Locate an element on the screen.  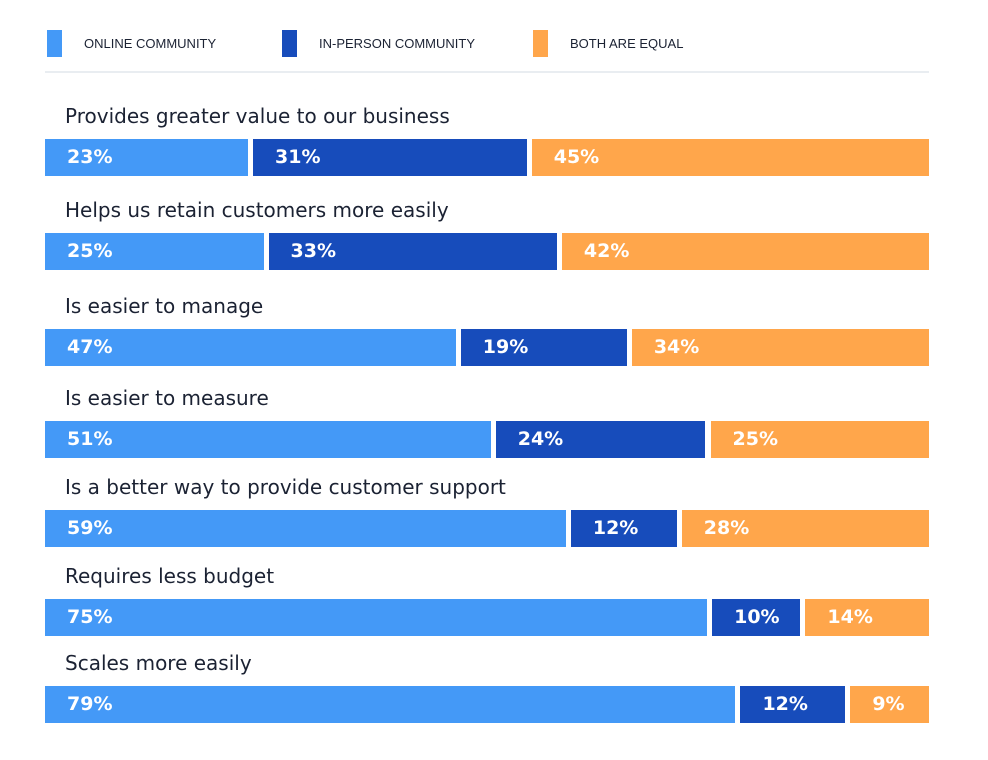
bar-segment: 75% is located at coordinates (376, 617).